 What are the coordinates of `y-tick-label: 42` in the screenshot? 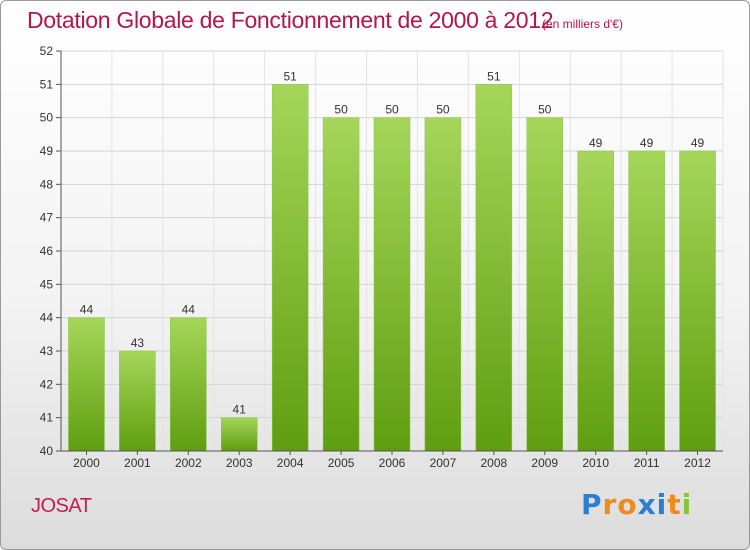 It's located at (47, 384).